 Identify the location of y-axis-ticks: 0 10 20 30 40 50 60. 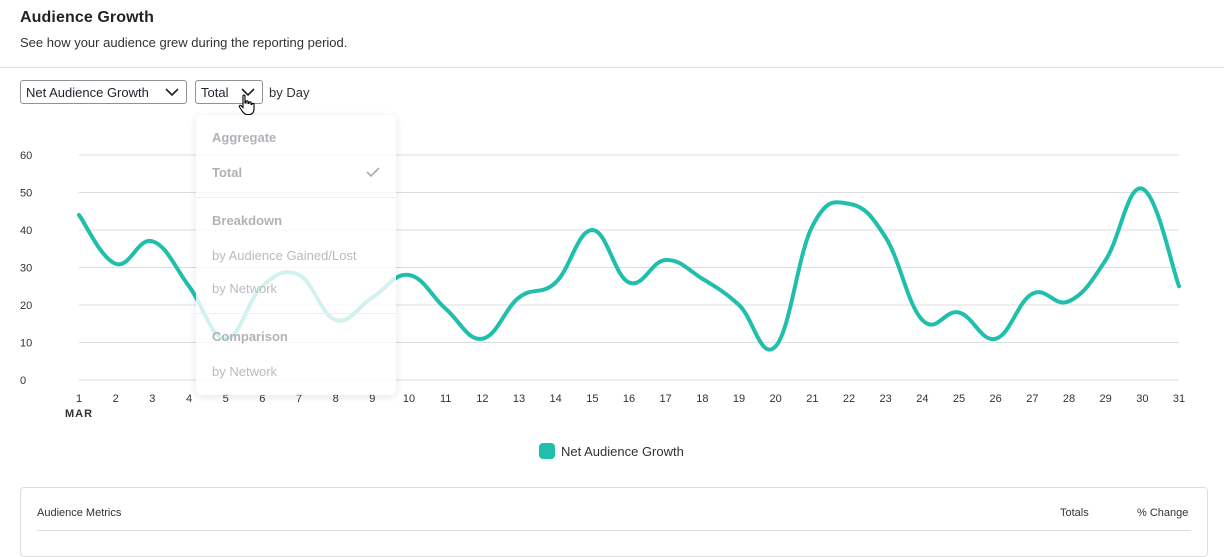
(26, 268).